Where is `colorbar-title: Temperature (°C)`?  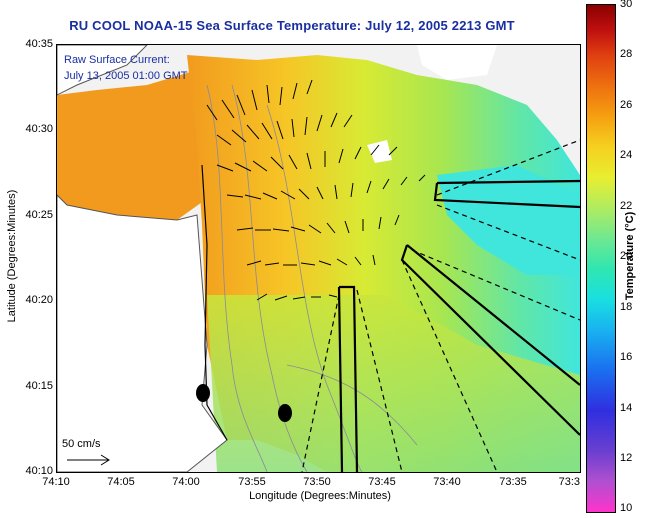
colorbar-title: Temperature (°C) is located at coordinates (630, 256).